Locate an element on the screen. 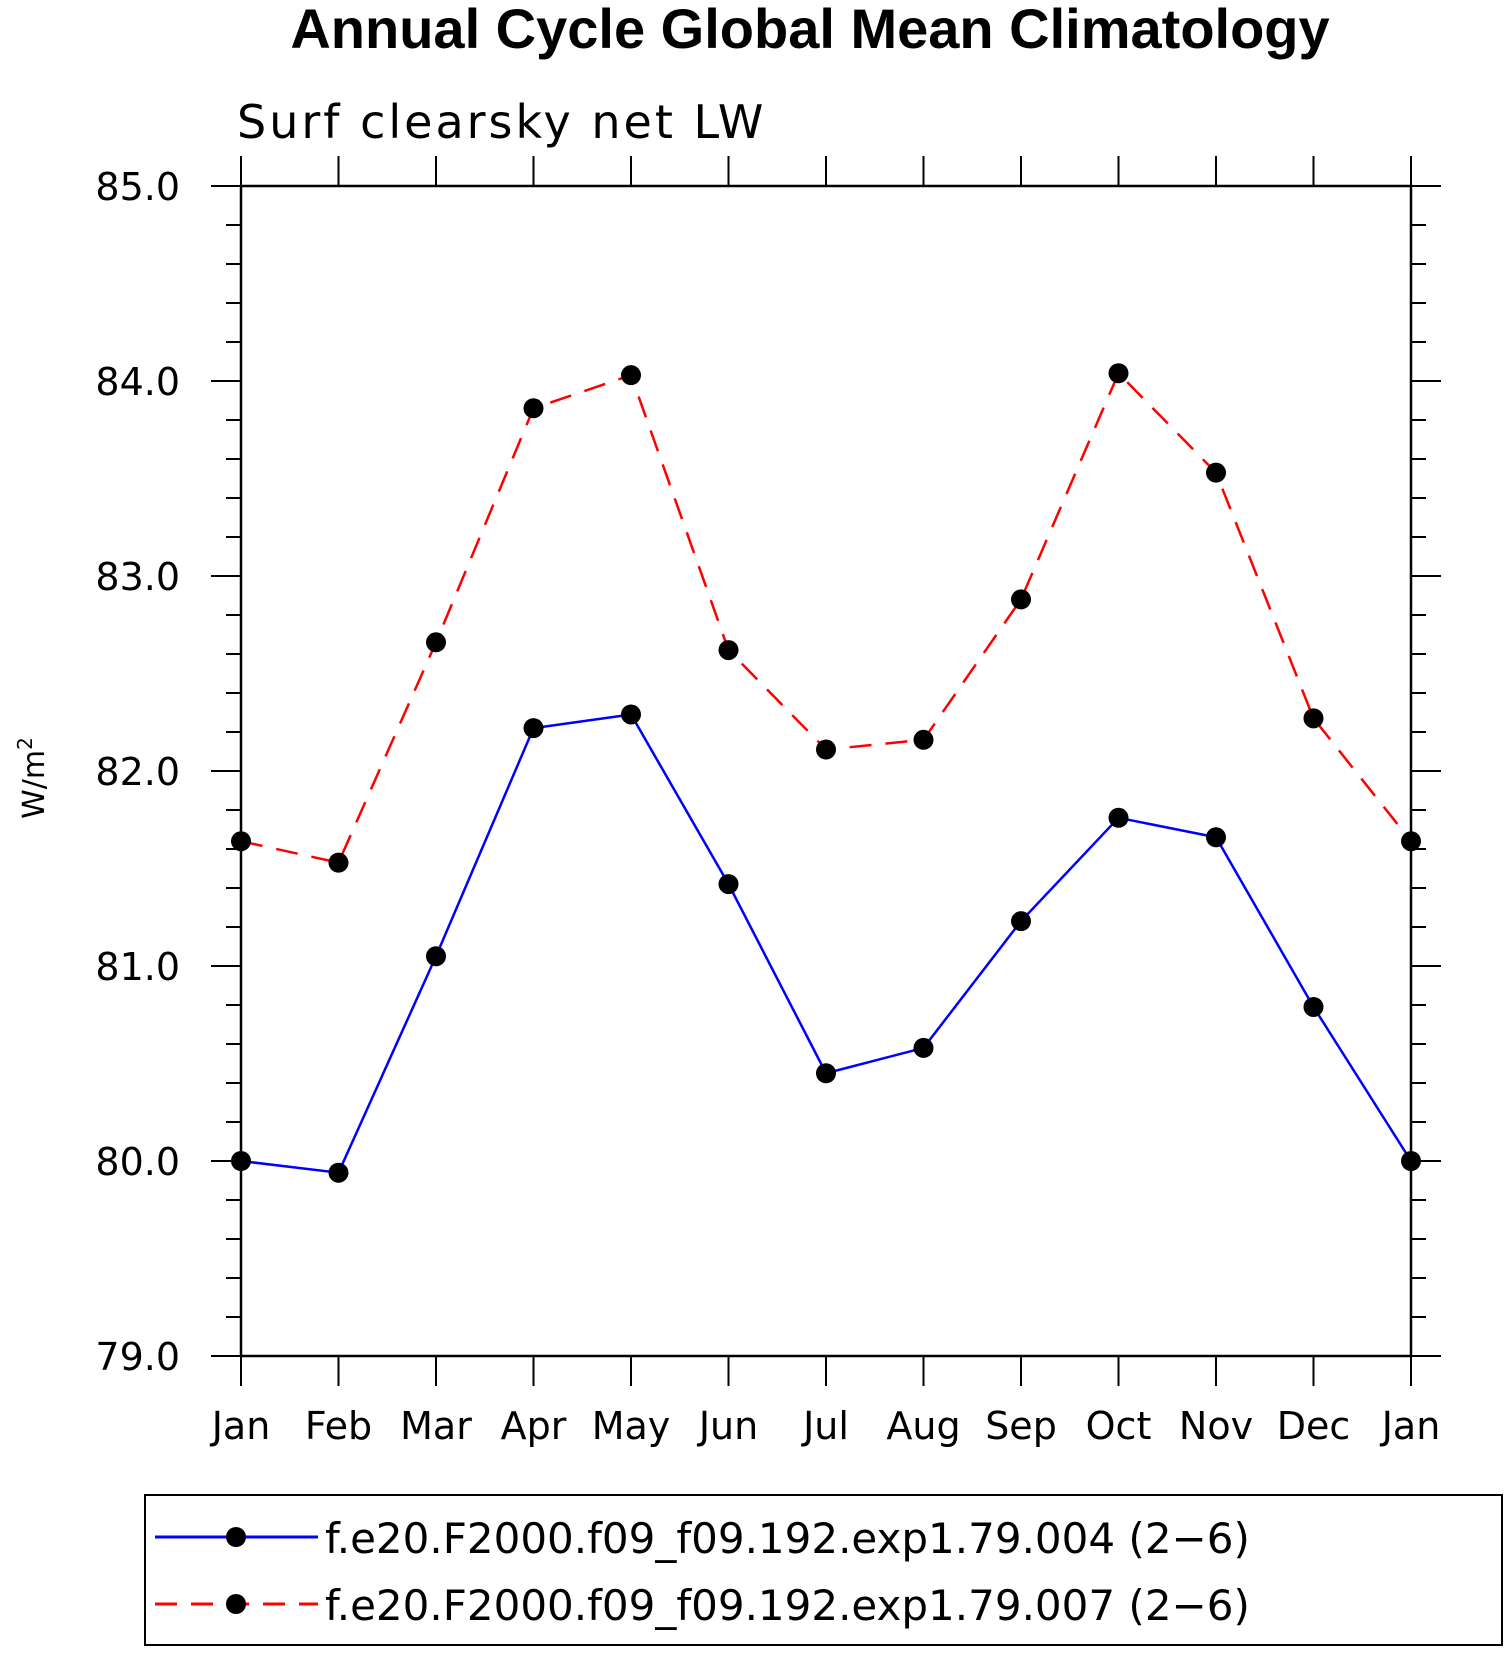 This screenshot has width=1512, height=1654. x-tick-label: Sep is located at coordinates (1021, 1426).